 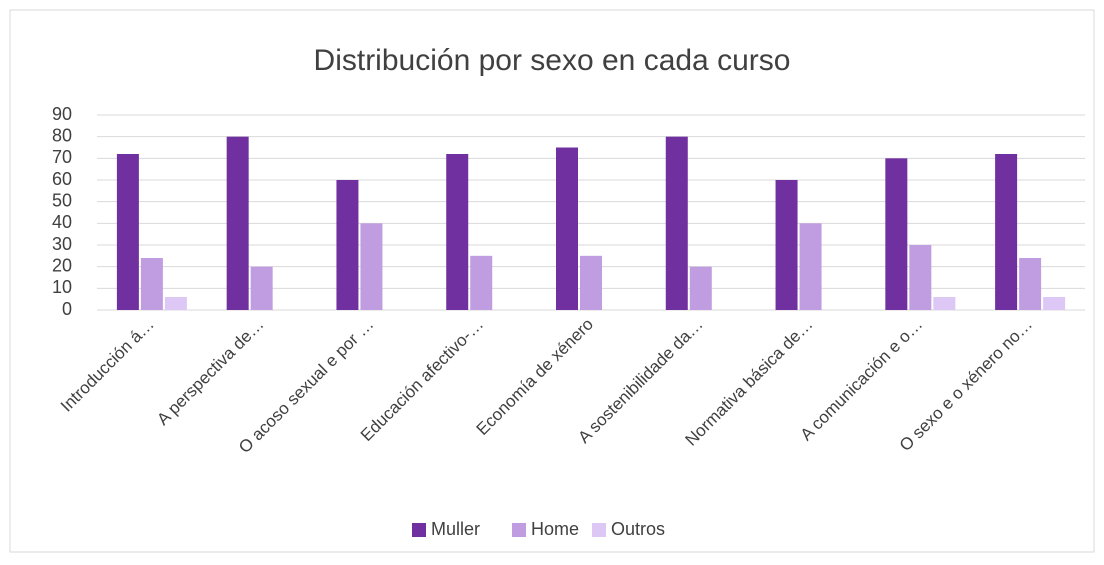 I want to click on legend-label: Home, so click(x=555, y=529).